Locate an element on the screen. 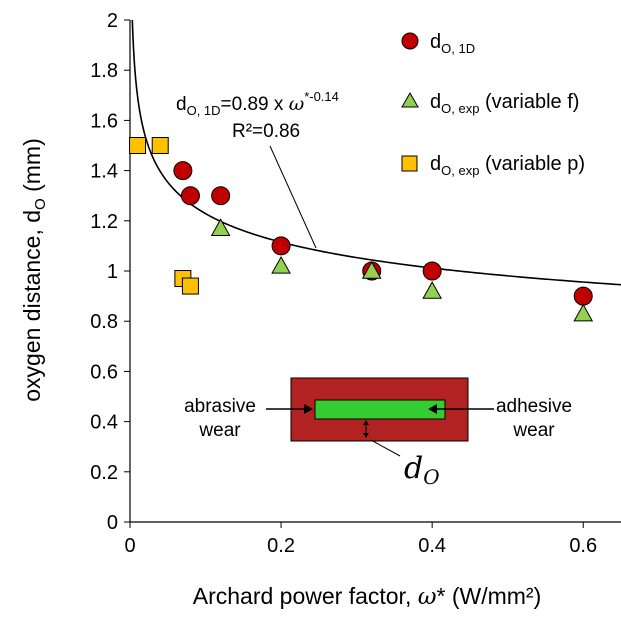 This screenshot has width=621, height=617. y-tick-label: 1.8 is located at coordinates (104, 71).